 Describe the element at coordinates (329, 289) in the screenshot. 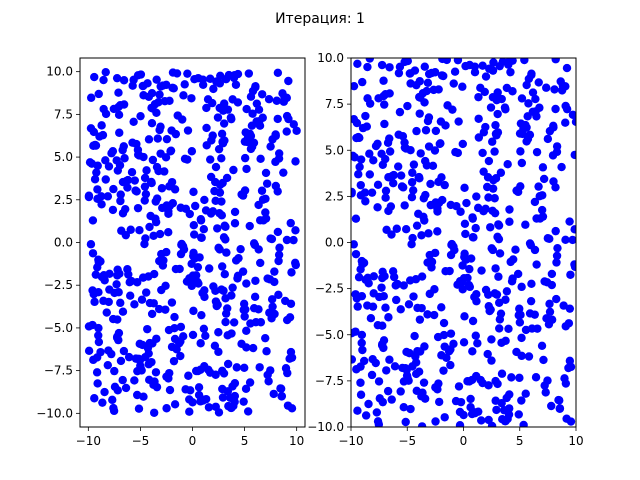

I see `y-tick-label: −2.5` at that location.